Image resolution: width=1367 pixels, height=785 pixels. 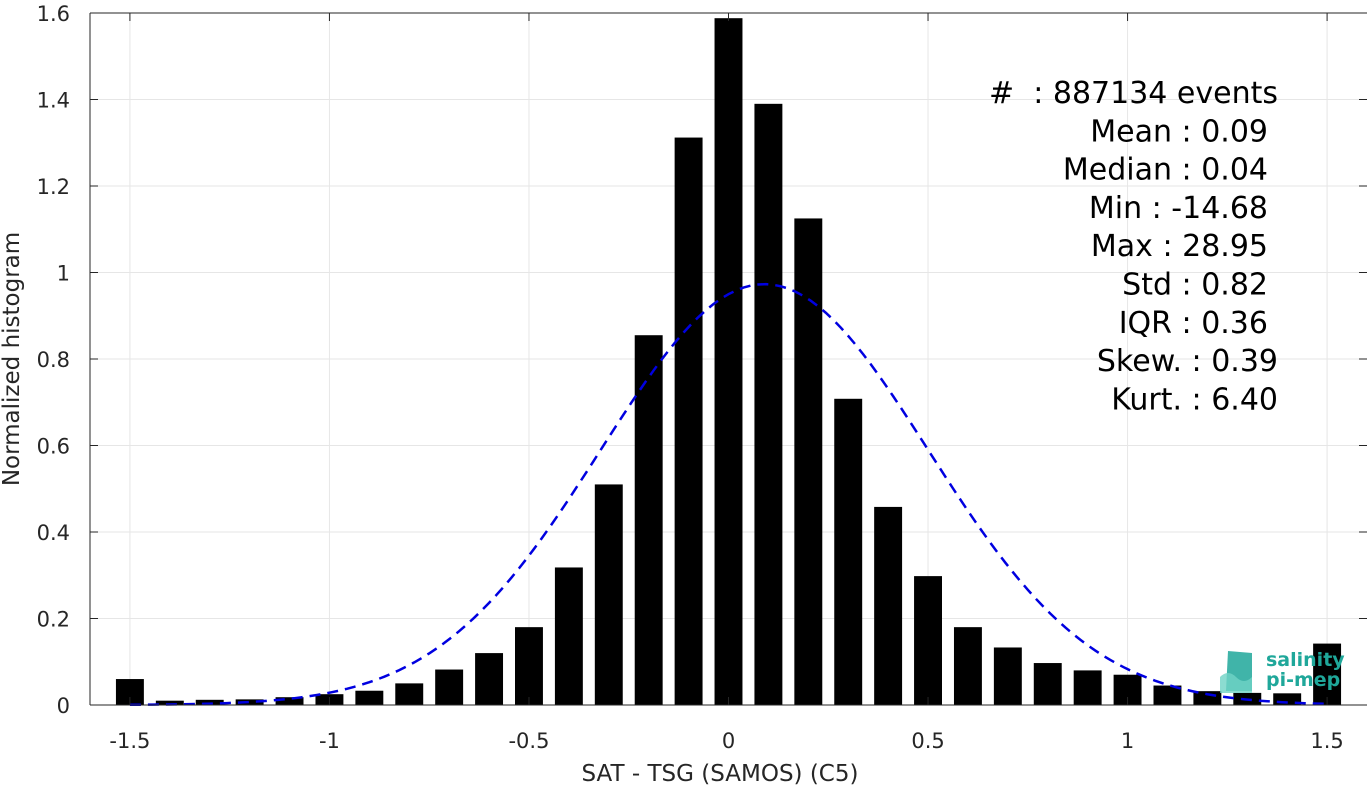 What do you see at coordinates (1179, 246) in the screenshot?
I see `stat-line: Max : 28.95` at bounding box center [1179, 246].